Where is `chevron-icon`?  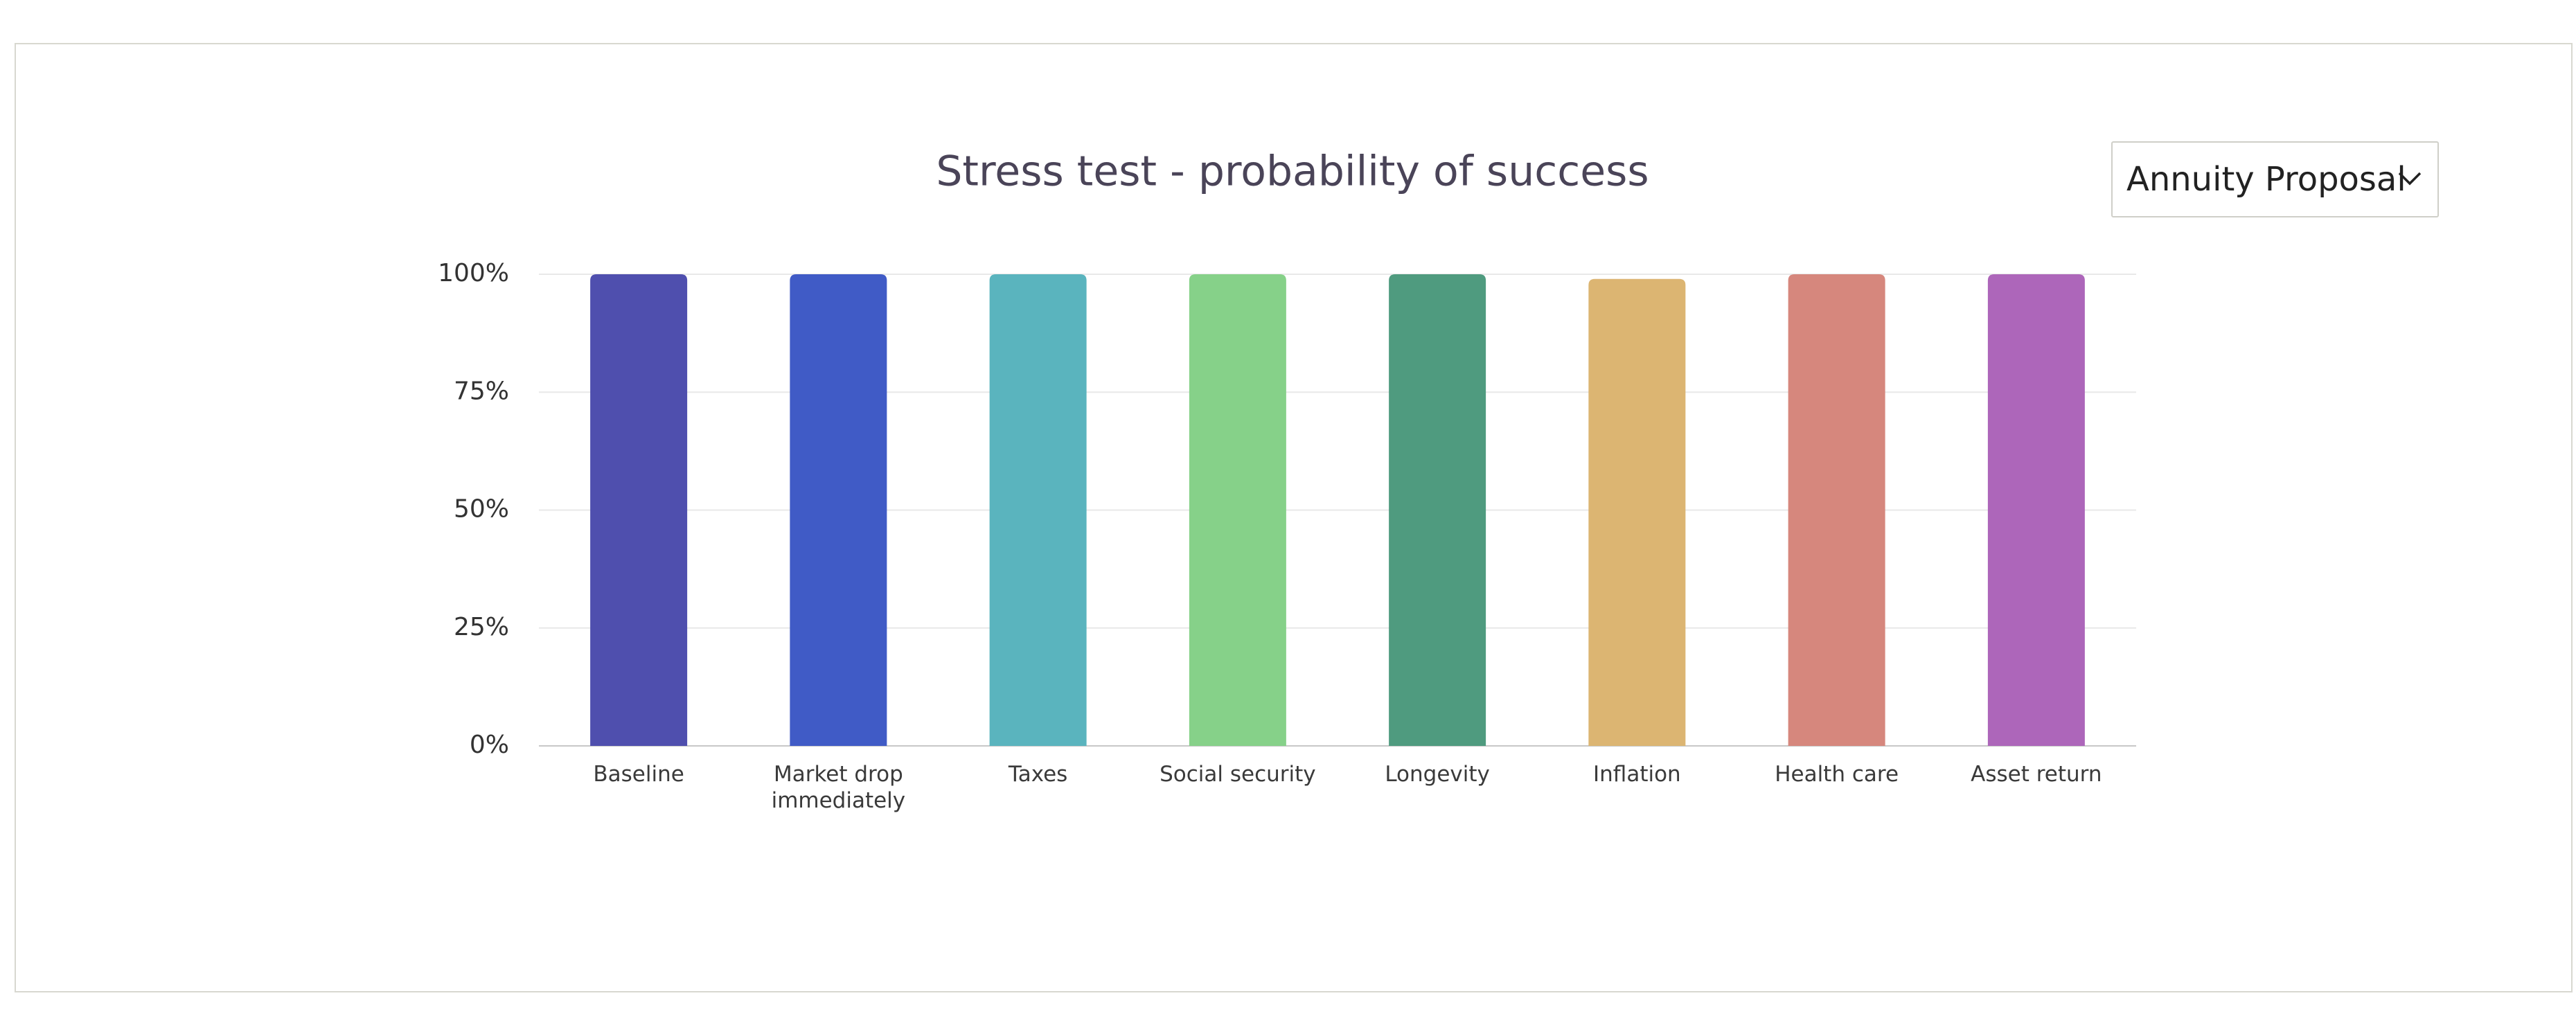 chevron-icon is located at coordinates (2410, 179).